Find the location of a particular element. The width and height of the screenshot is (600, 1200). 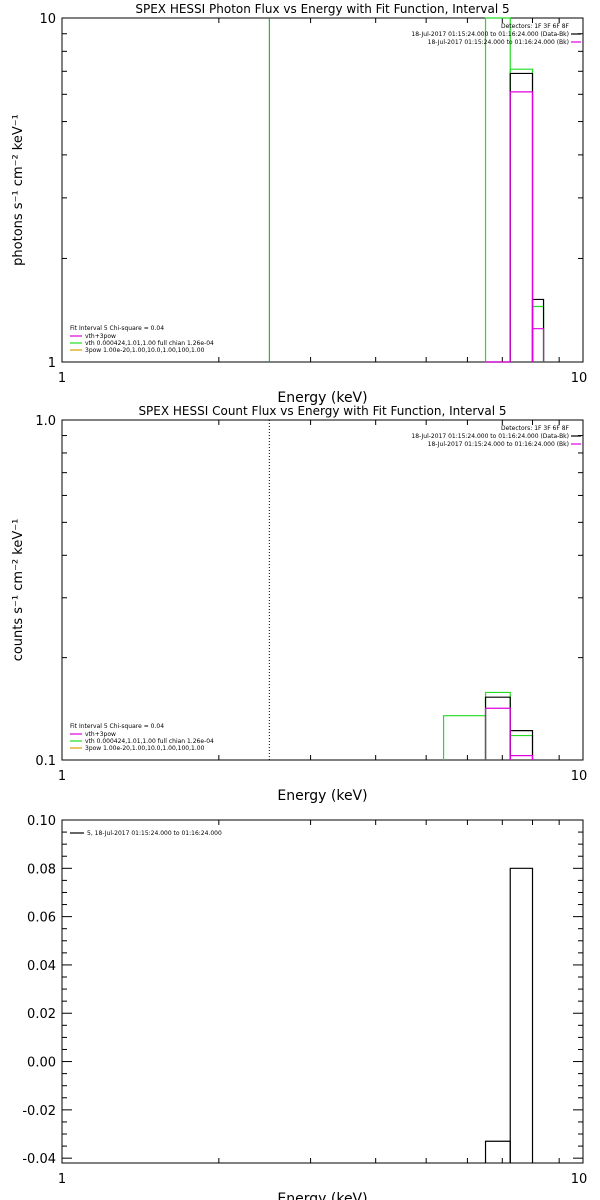

y-tick-label: 0.1 is located at coordinates (45, 761).